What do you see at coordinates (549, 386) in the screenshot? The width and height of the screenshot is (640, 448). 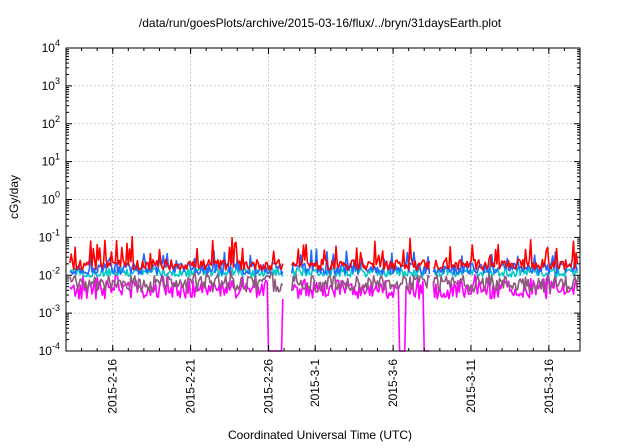 I see `x-tick-label: 2015-3-16` at bounding box center [549, 386].